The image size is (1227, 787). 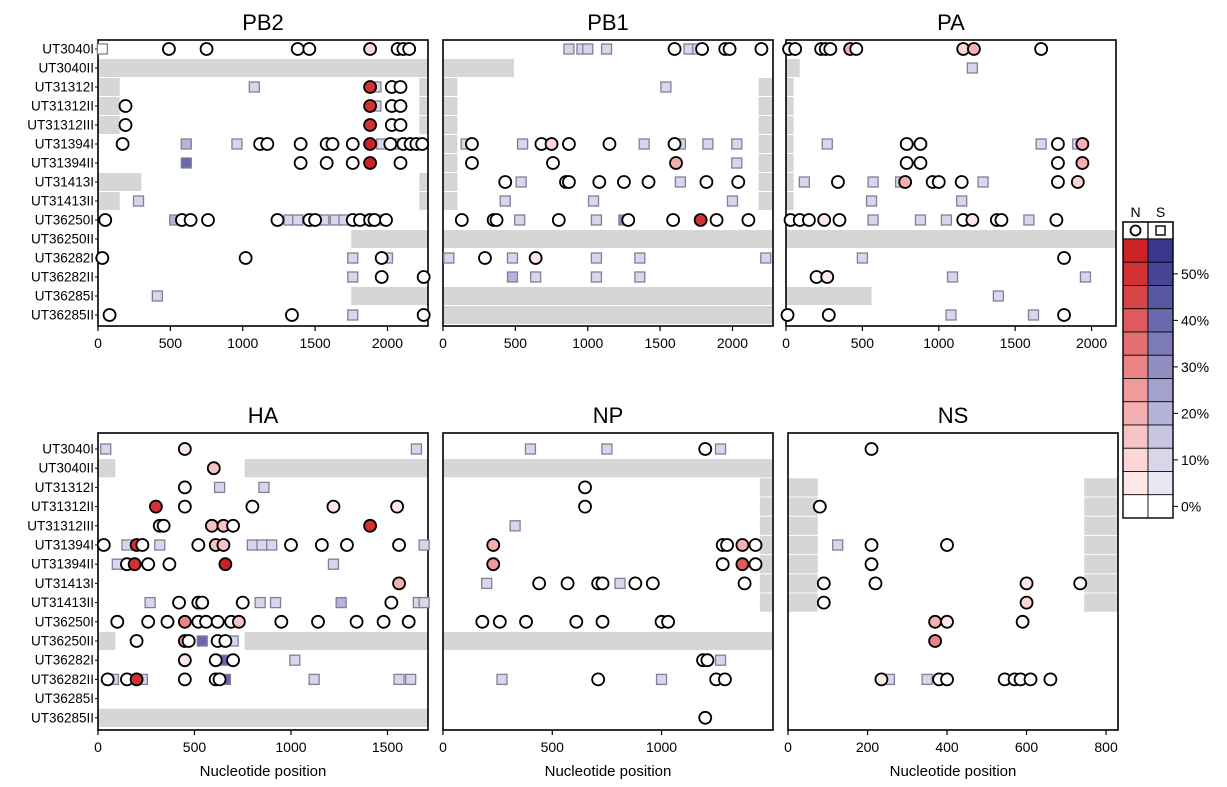 What do you see at coordinates (1195, 367) in the screenshot?
I see `legend-tick-label: 30%` at bounding box center [1195, 367].